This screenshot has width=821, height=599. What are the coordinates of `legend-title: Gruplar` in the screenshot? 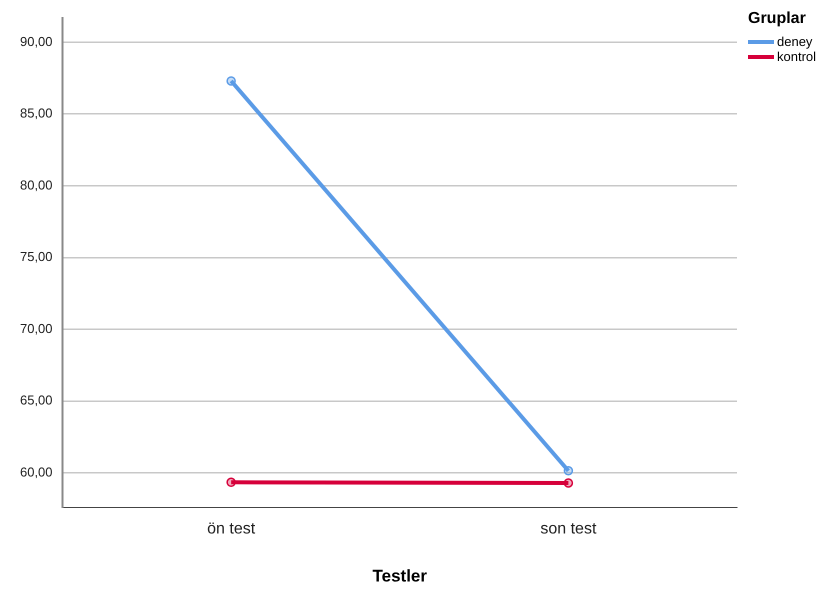 It's located at (777, 19).